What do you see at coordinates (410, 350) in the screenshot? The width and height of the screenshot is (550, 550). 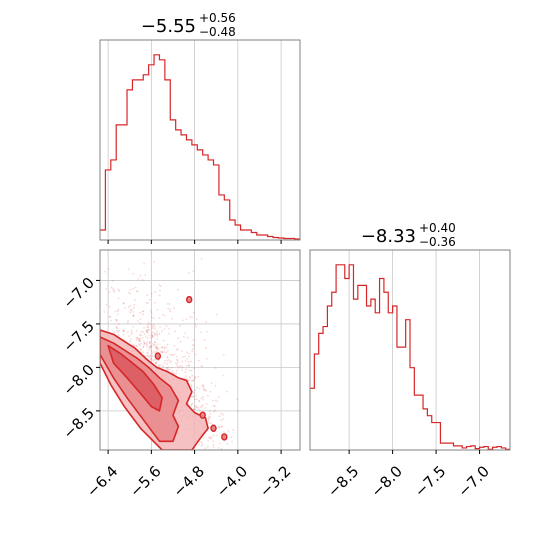 I see `axes-frame` at bounding box center [410, 350].